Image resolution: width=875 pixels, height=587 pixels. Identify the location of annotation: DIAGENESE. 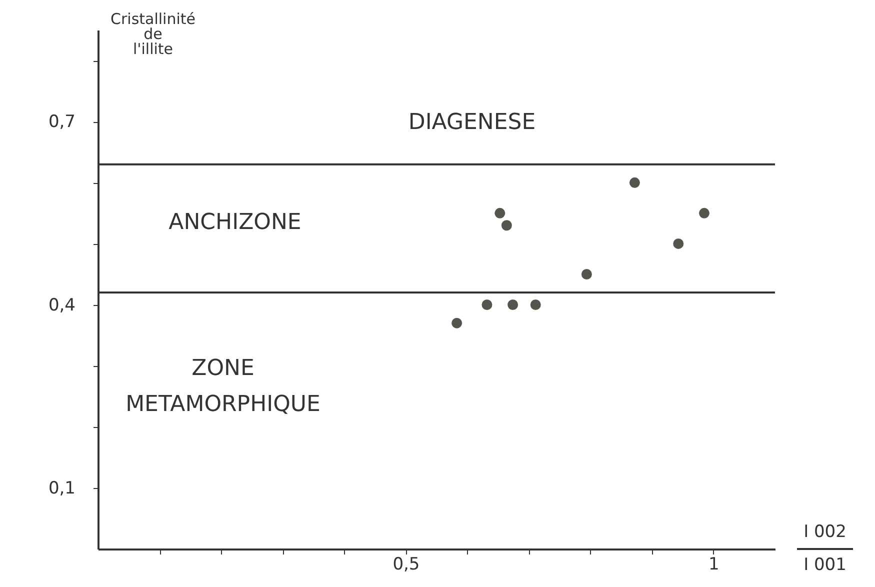
(472, 122).